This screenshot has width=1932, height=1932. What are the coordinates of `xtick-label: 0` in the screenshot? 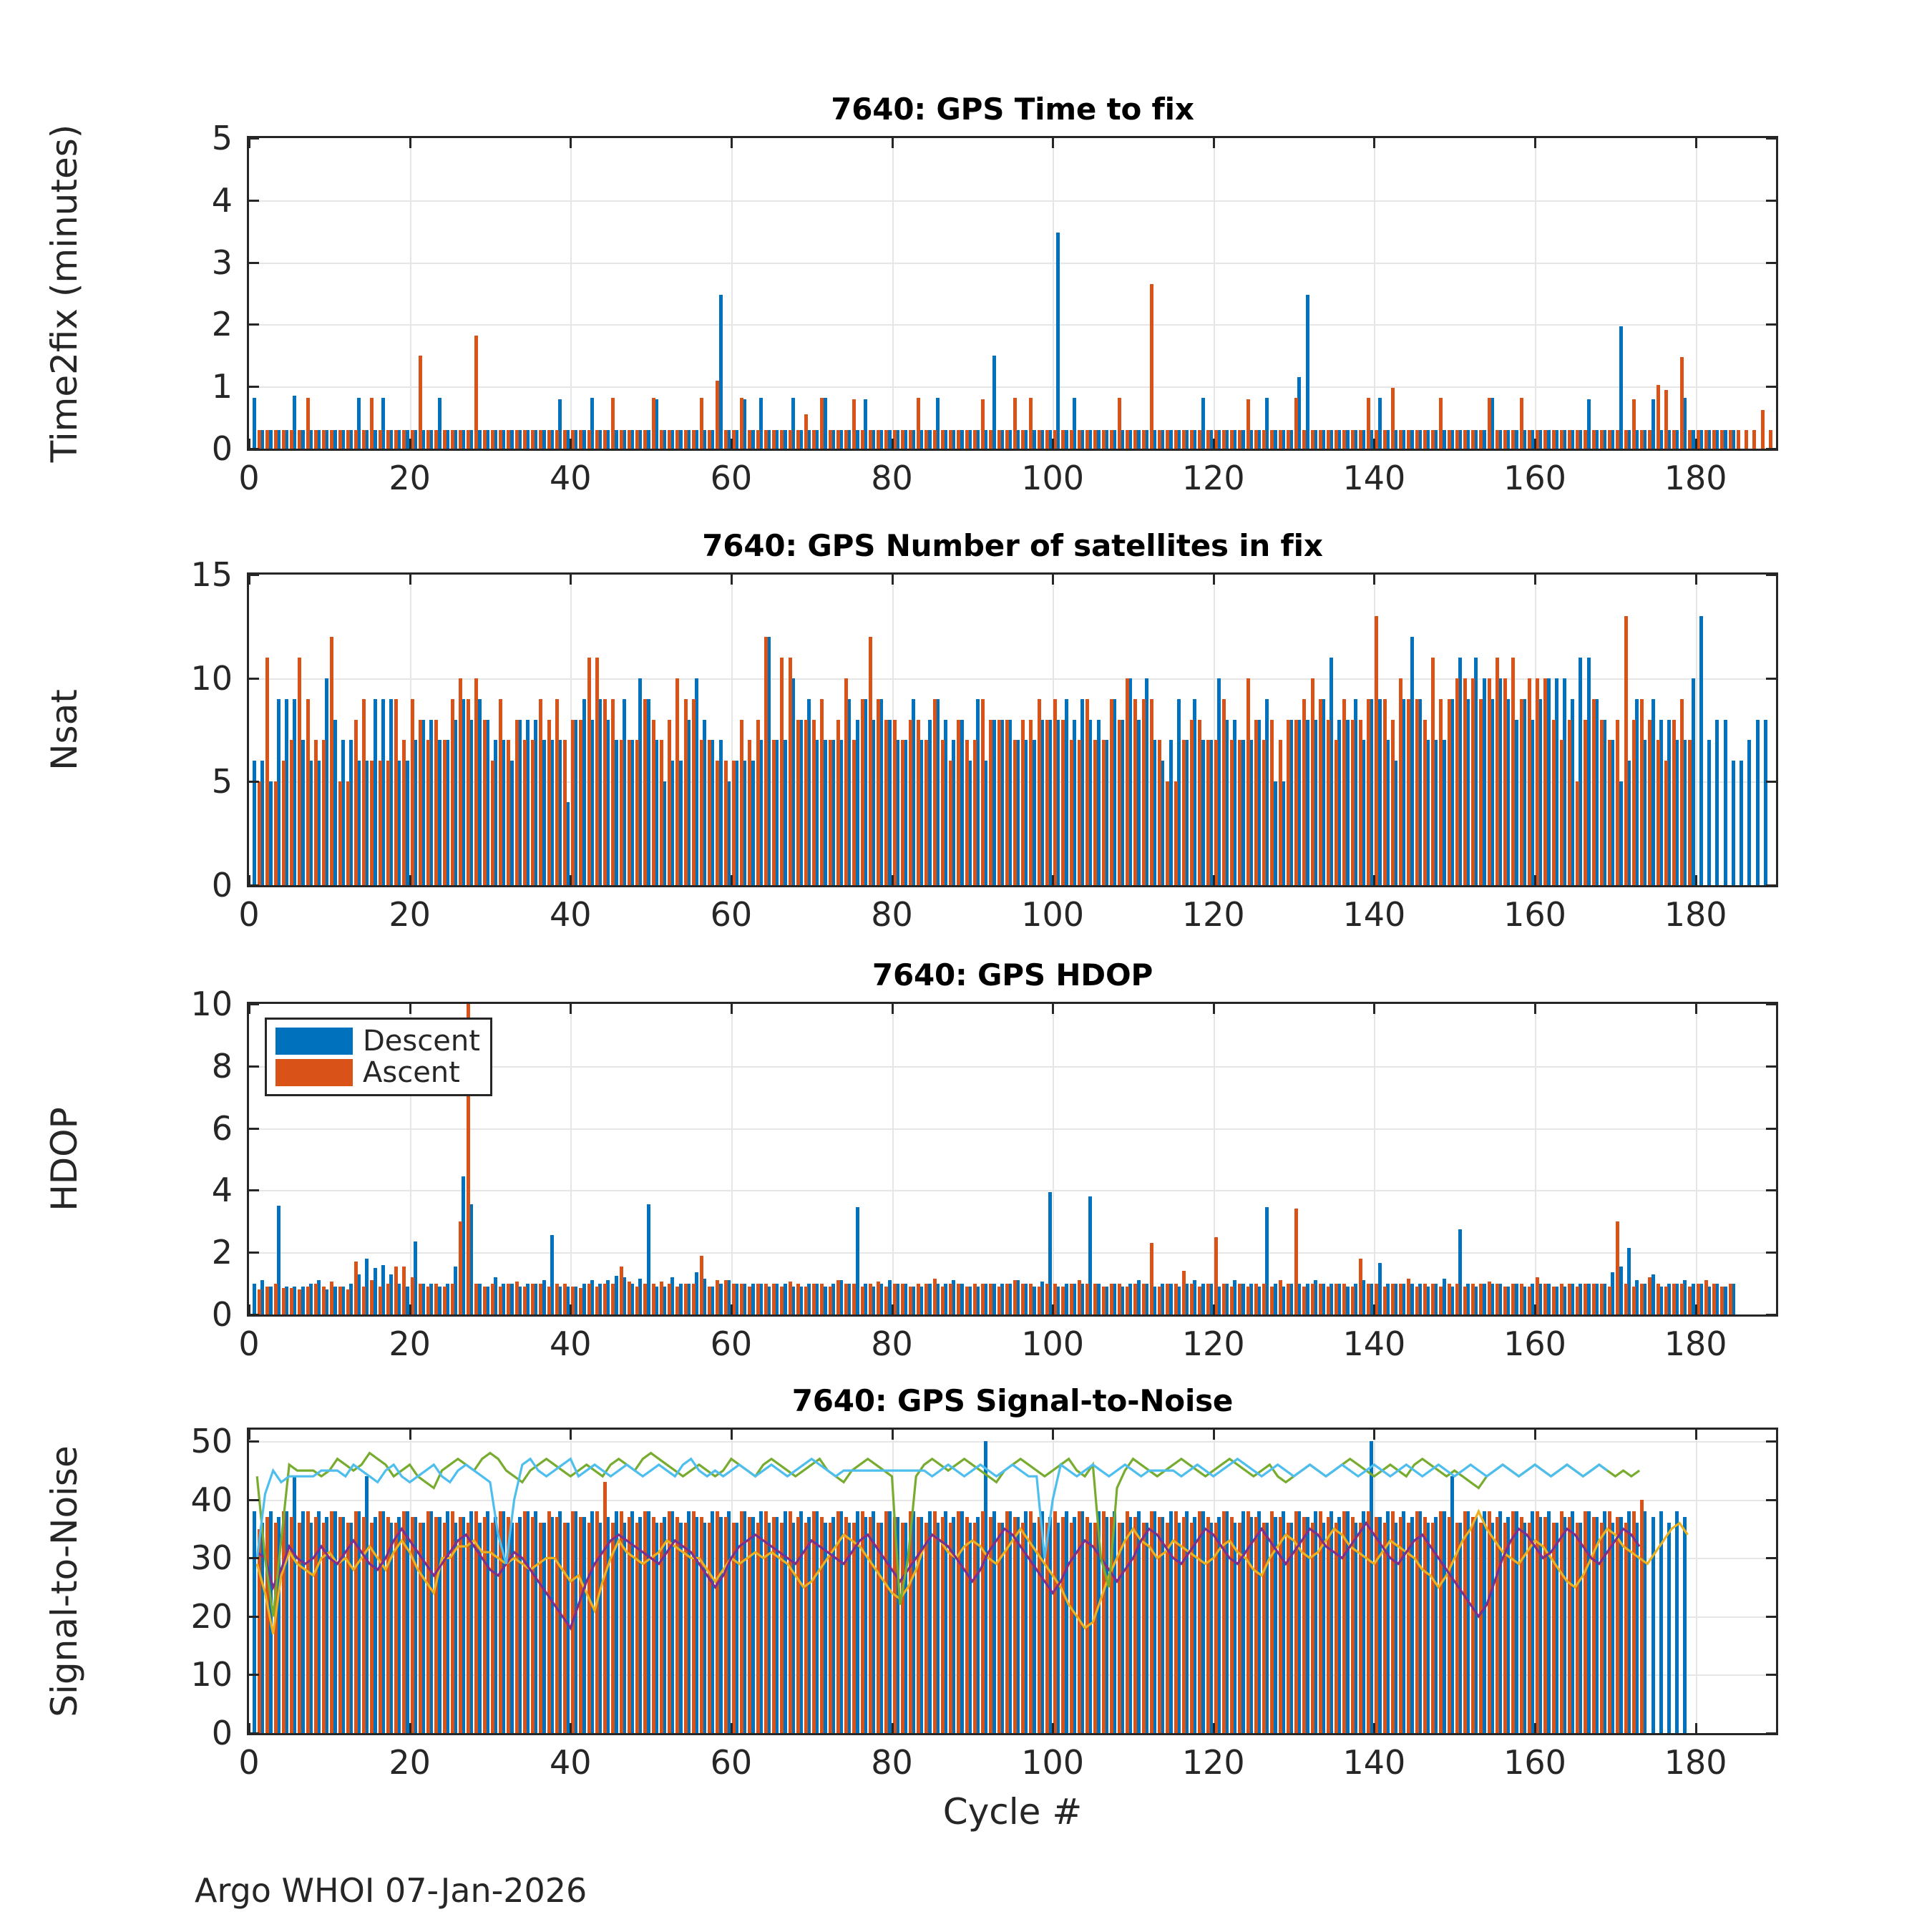 It's located at (249, 1343).